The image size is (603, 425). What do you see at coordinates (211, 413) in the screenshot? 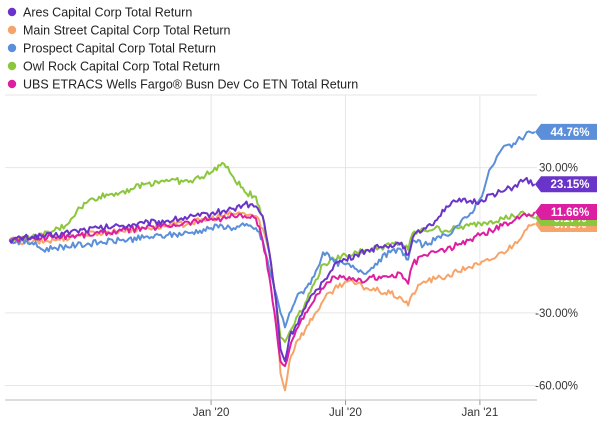
I see `x-tick-label: Jan '20` at bounding box center [211, 413].